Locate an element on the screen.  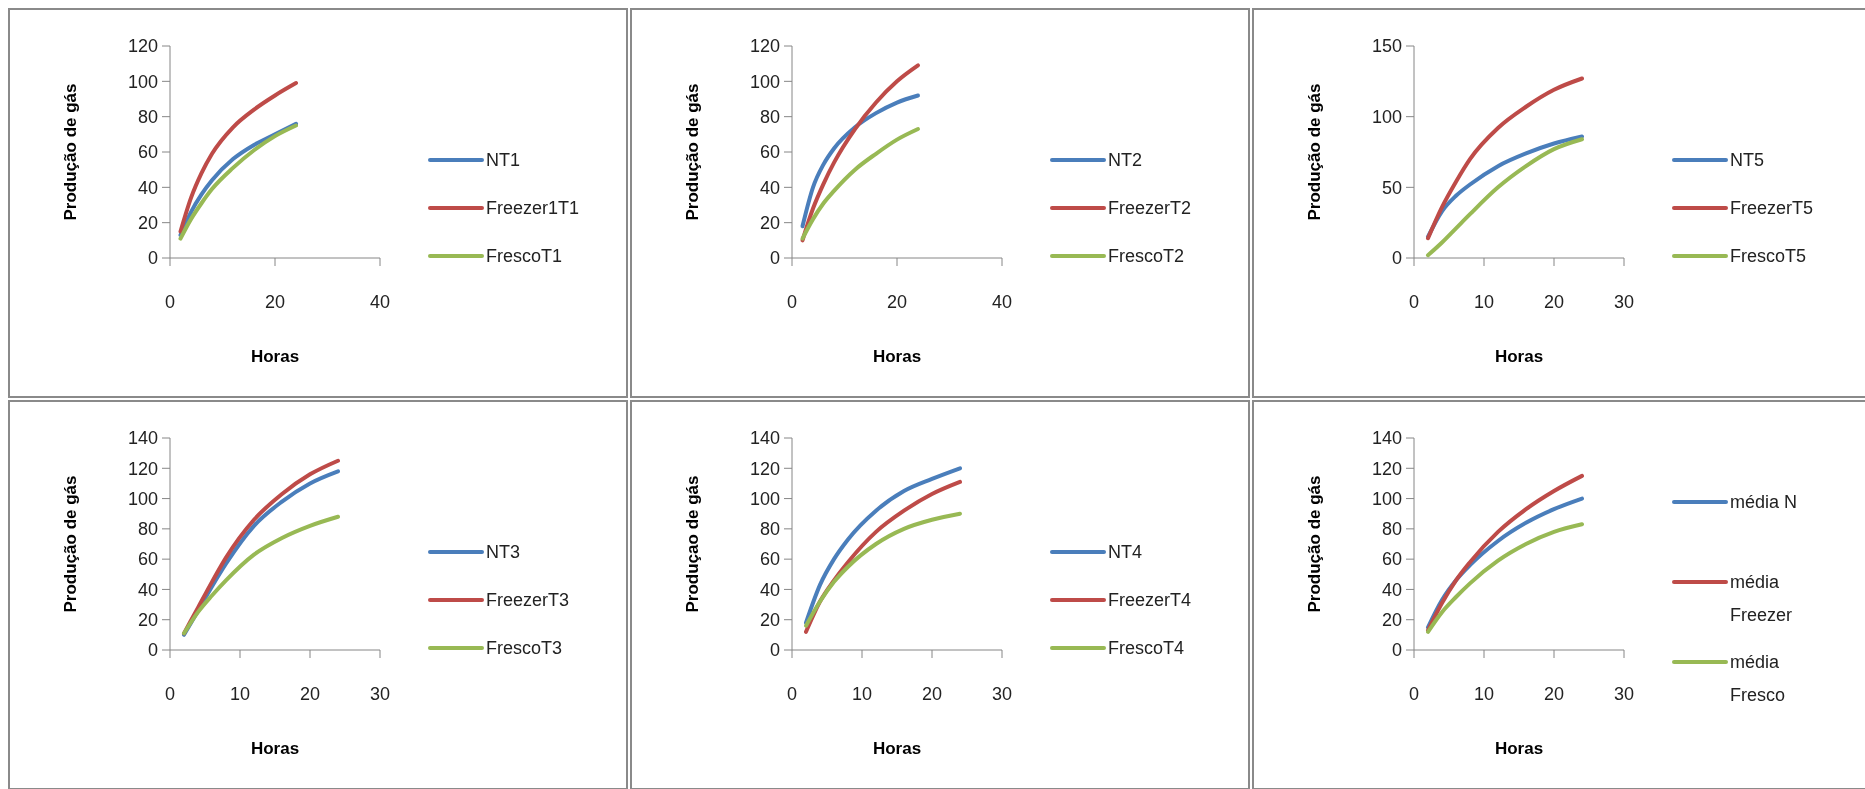
legend-label: FreezerT5 is located at coordinates (1772, 208).